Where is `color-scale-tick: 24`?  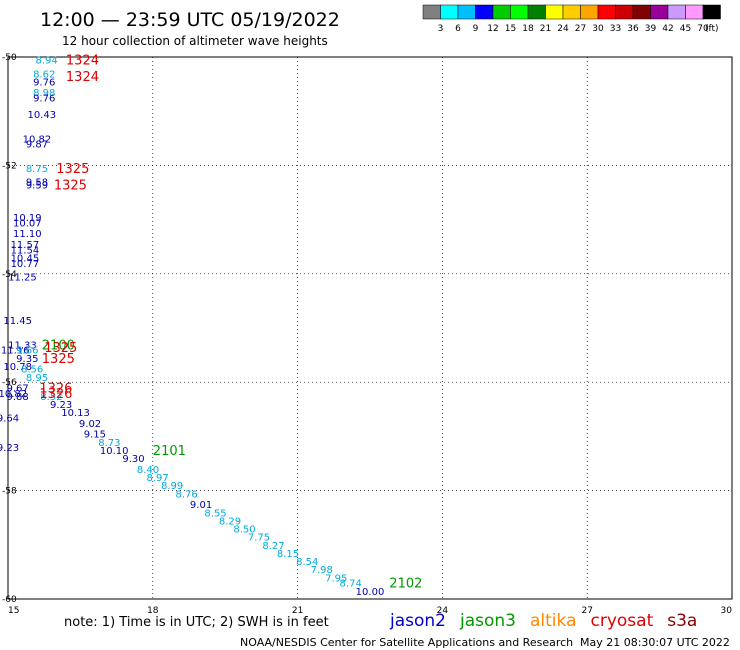
color-scale-tick: 24 is located at coordinates (563, 29).